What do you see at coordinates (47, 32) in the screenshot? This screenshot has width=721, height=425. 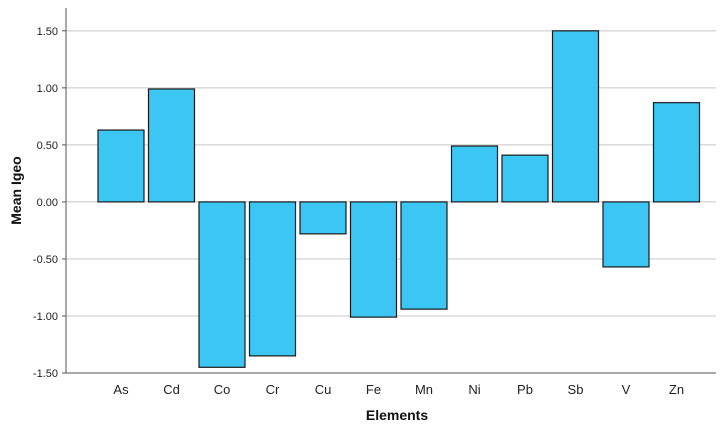 I see `y-tick-label: 1.50` at bounding box center [47, 32].